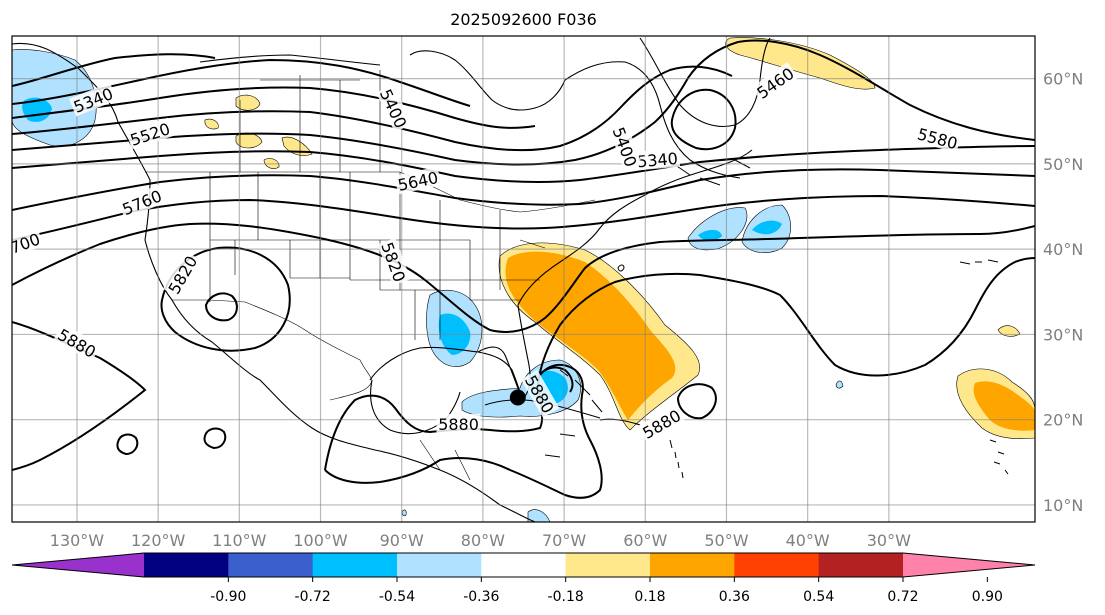 The height and width of the screenshot is (615, 1105). Describe the element at coordinates (158, 540) in the screenshot. I see `longitude-tick-label: 120°W` at that location.